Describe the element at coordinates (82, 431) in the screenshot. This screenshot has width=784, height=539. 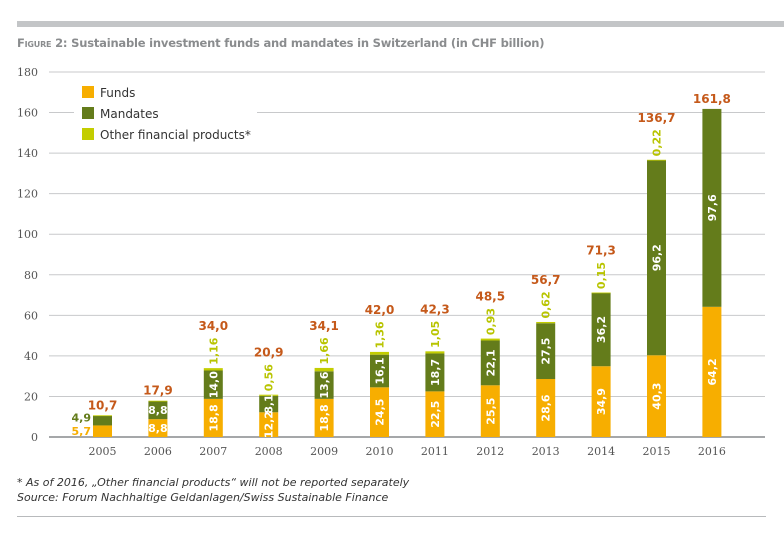
I see `funds-value-label: 5,7` at that location.